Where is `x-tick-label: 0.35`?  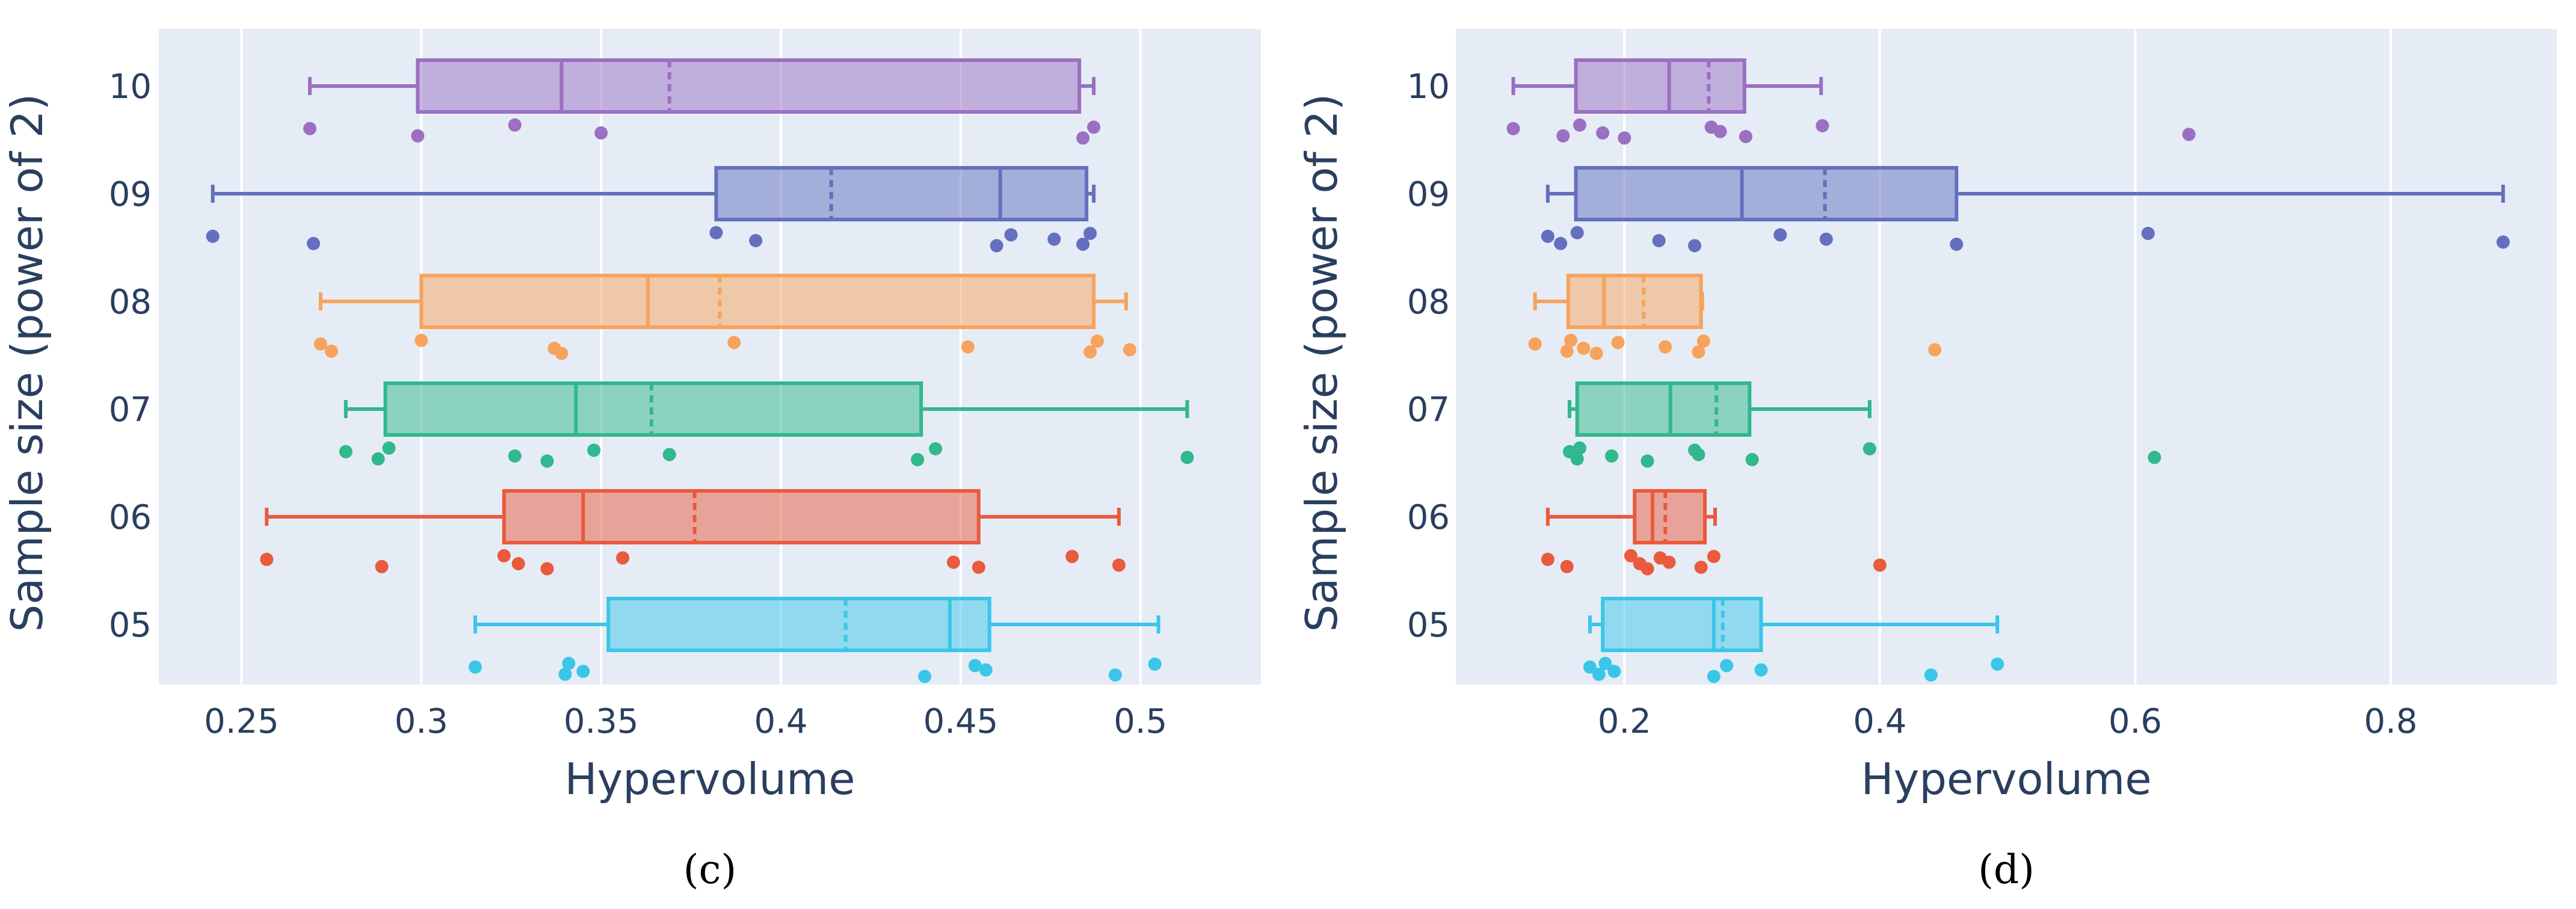 x-tick-label: 0.35 is located at coordinates (601, 721).